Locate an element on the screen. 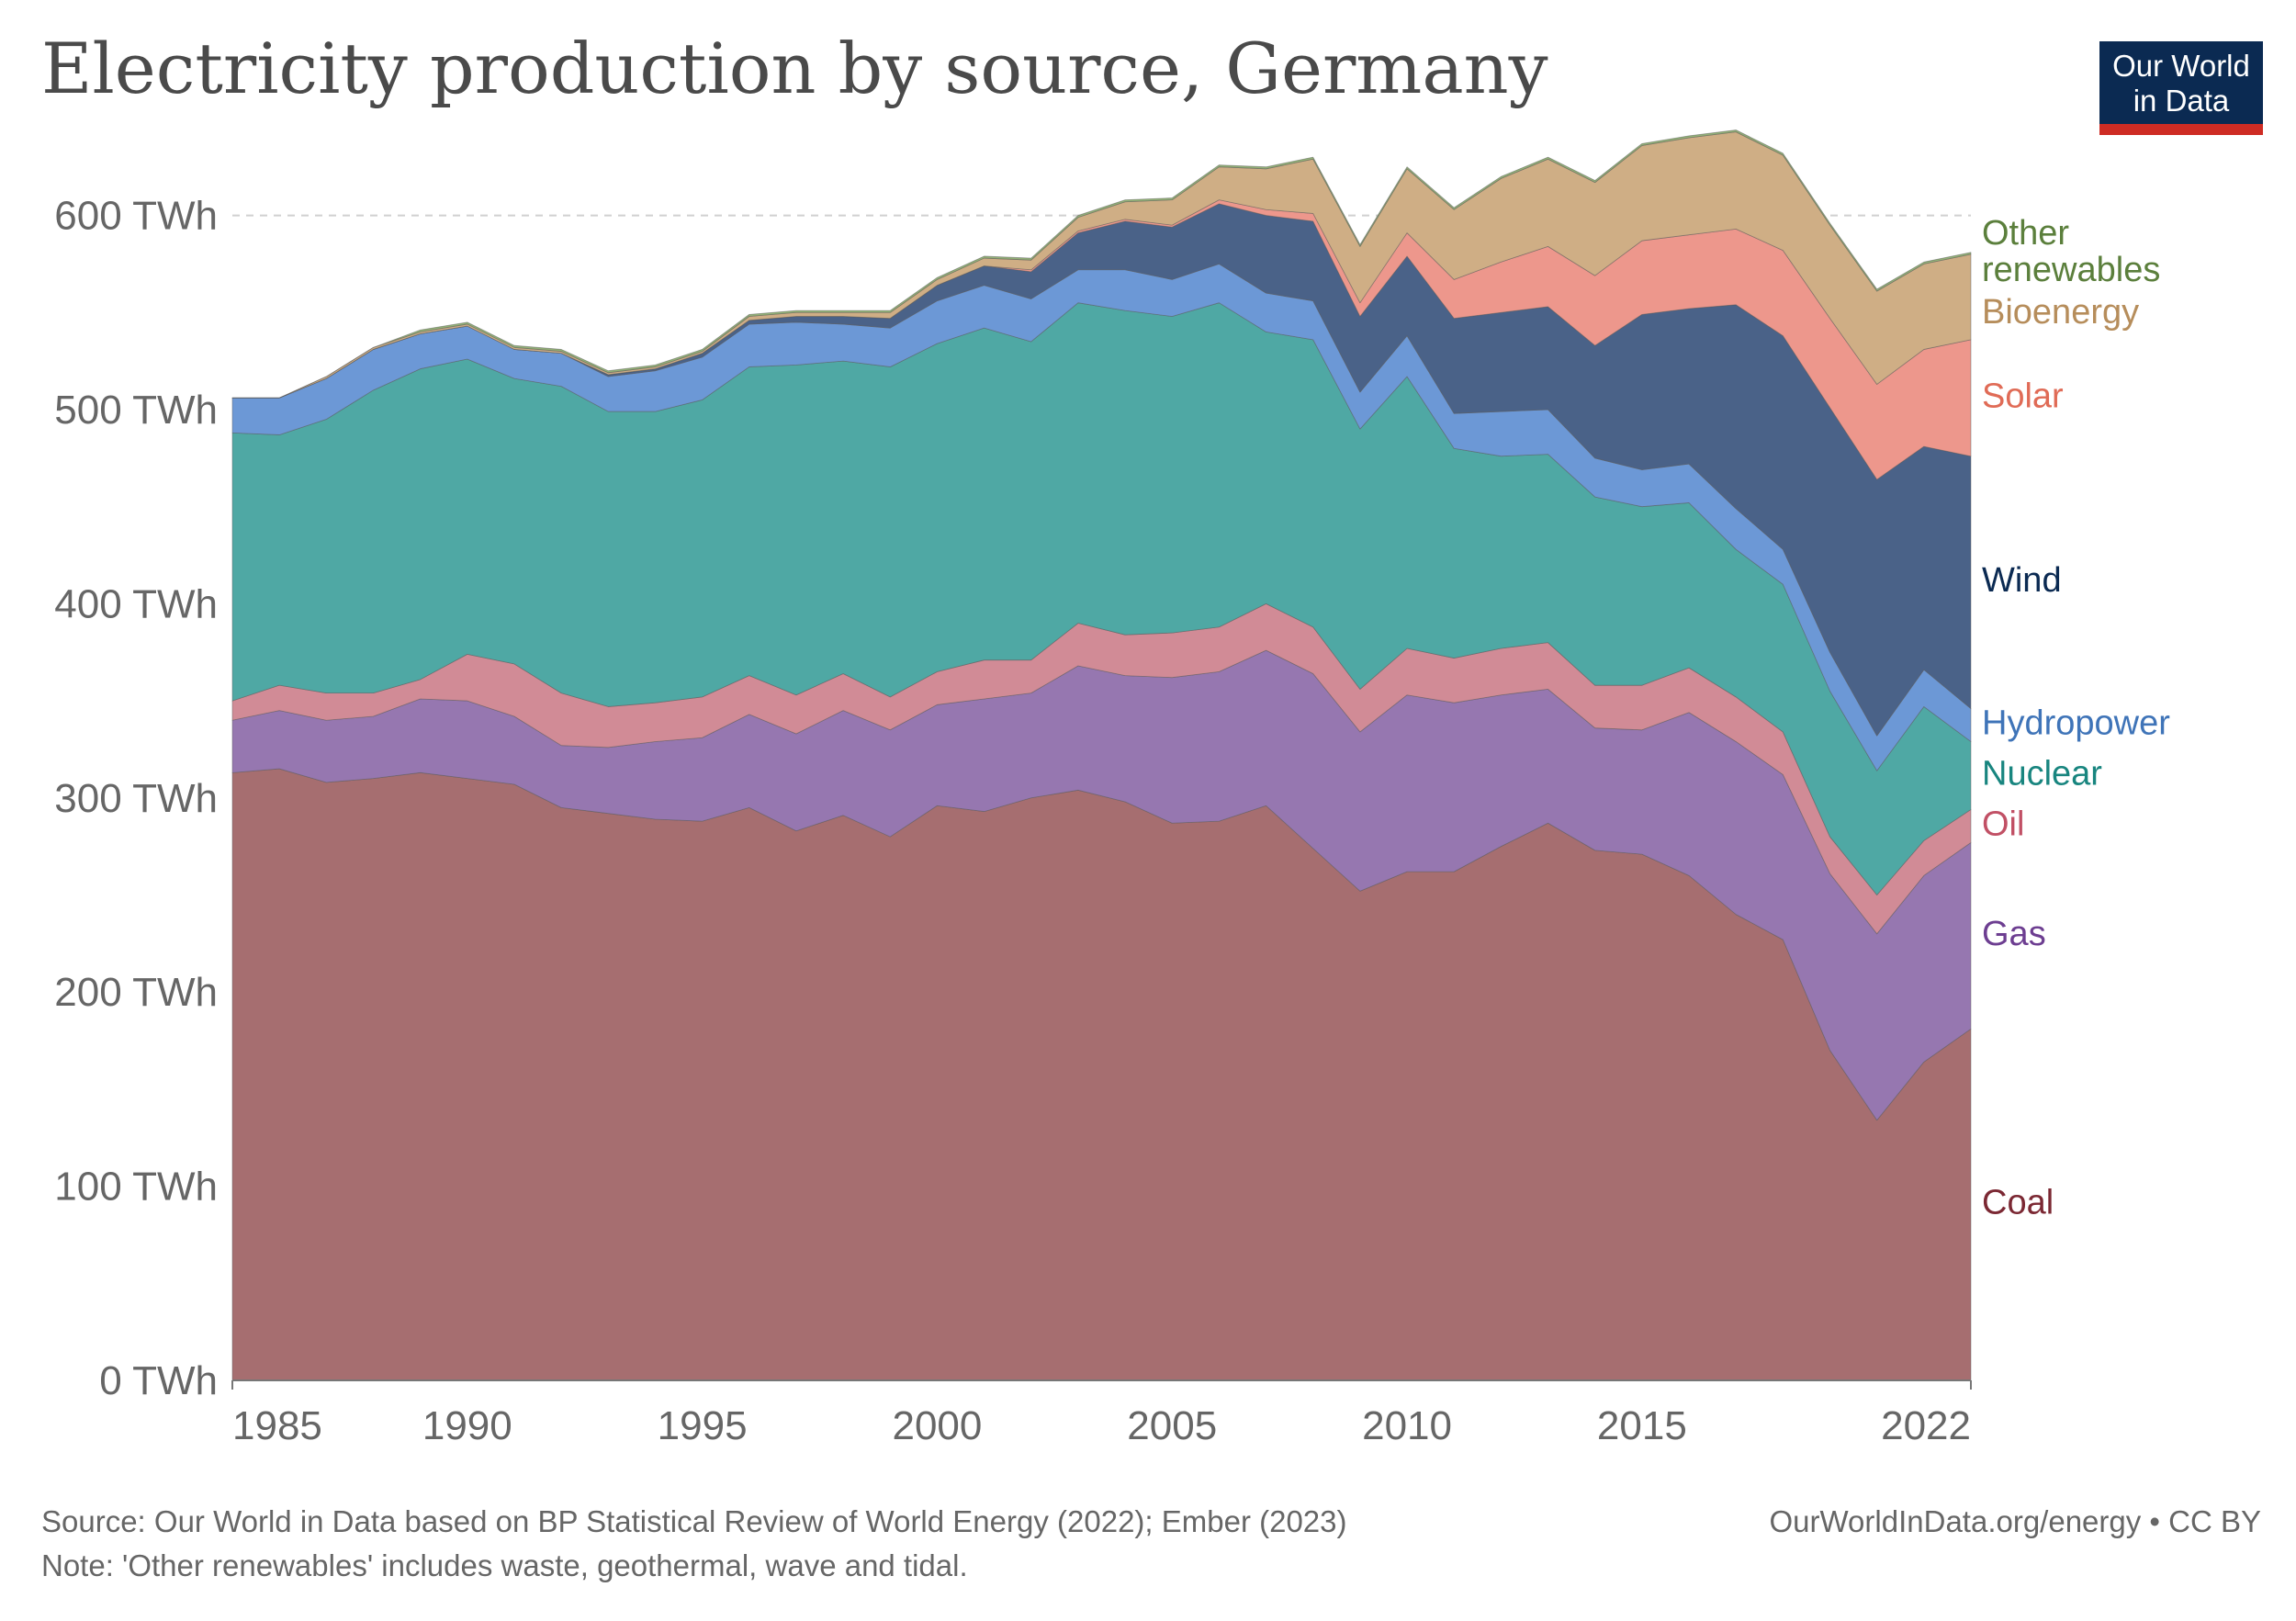 This screenshot has height=1621, width=2296. legend-label-line: Bioenergy is located at coordinates (2060, 312).